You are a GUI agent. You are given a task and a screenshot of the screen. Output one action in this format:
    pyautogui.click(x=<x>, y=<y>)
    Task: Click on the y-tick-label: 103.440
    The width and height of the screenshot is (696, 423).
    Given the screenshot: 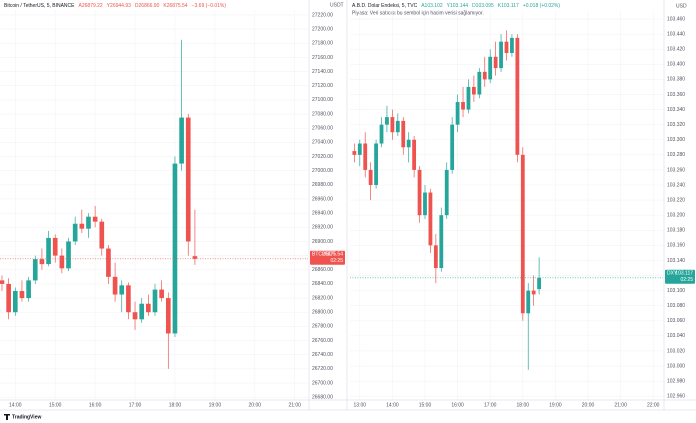 What is the action you would take?
    pyautogui.click(x=676, y=34)
    